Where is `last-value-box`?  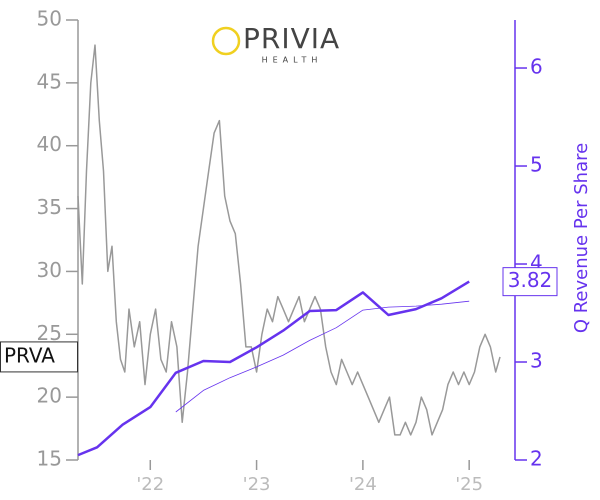 last-value-box is located at coordinates (530, 282).